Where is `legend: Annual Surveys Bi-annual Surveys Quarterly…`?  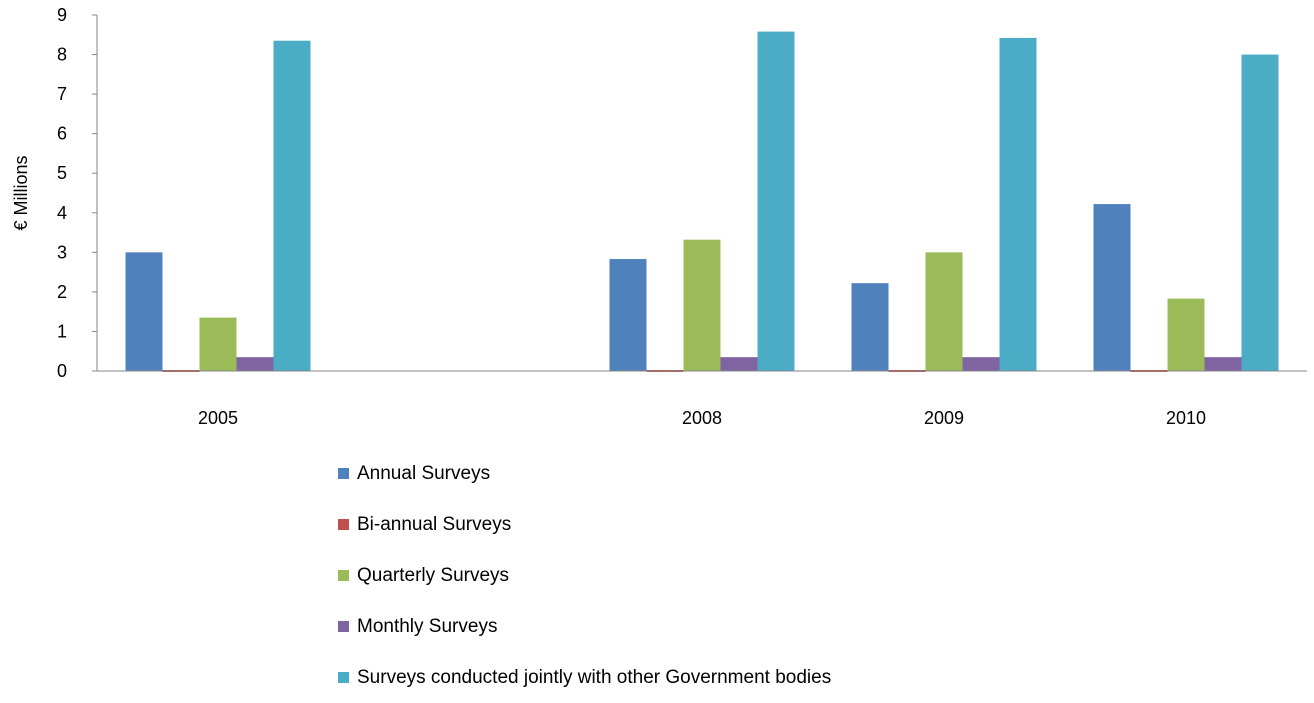 legend: Annual Surveys Bi-annual Surveys Quarterly… is located at coordinates (584, 575).